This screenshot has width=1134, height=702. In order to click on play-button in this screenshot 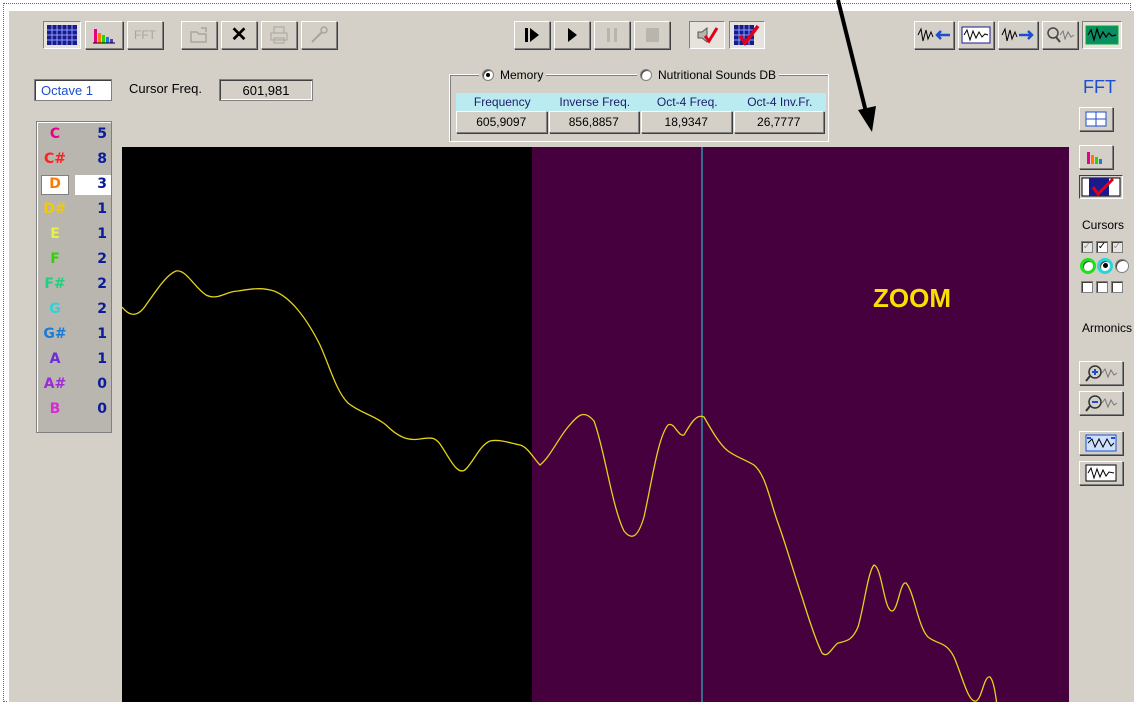, I will do `click(572, 35)`.